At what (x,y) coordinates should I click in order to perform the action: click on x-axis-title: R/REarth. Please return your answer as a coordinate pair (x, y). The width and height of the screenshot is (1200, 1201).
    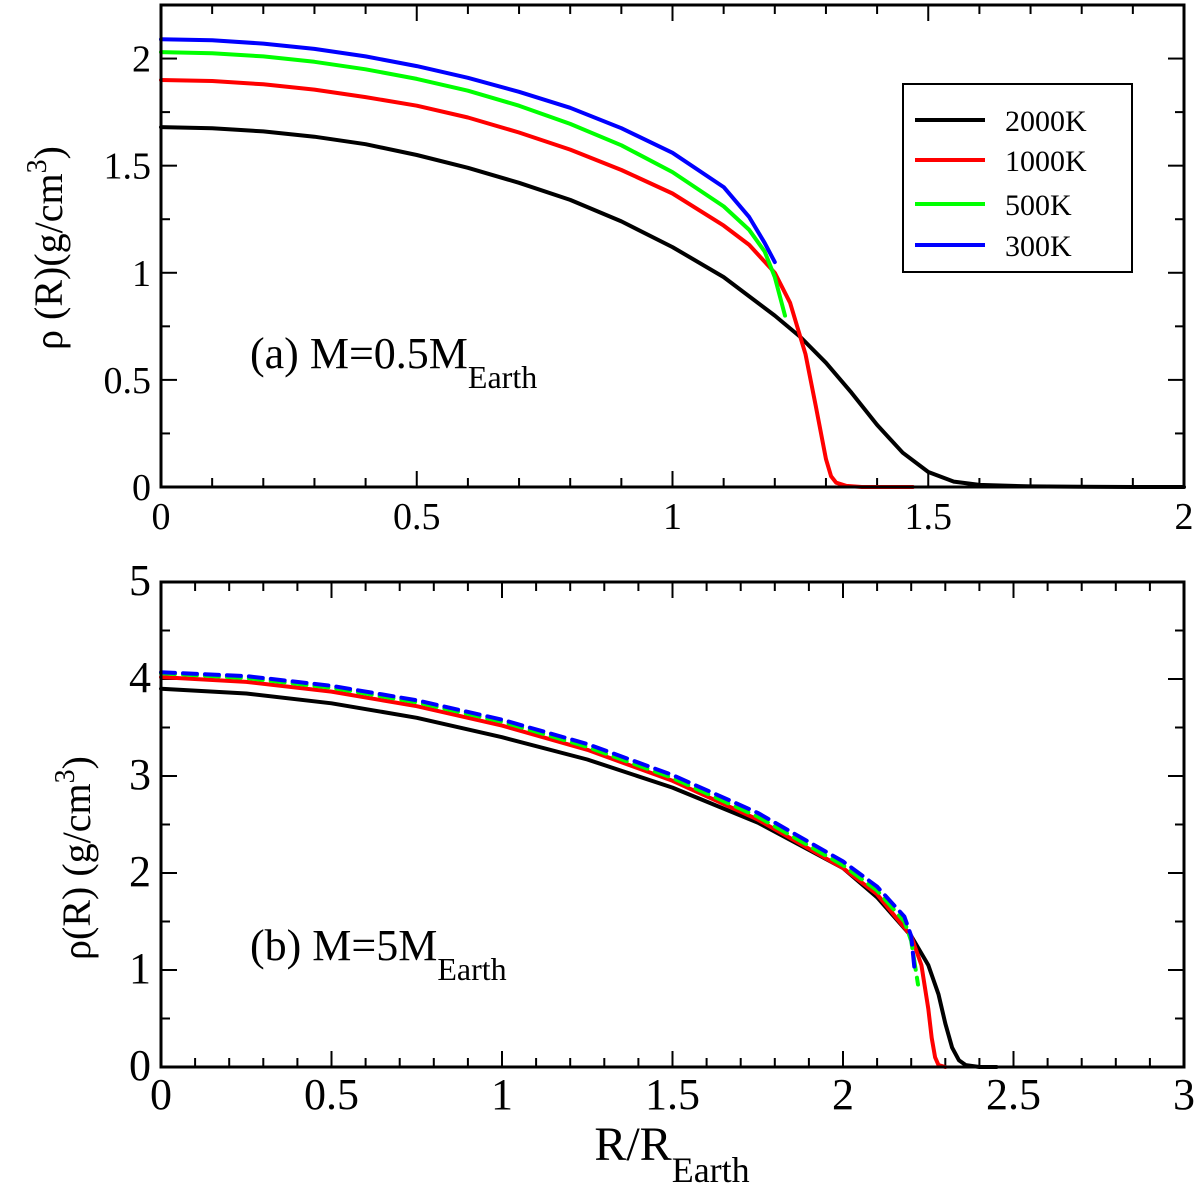
    Looking at the image, I should click on (671, 1154).